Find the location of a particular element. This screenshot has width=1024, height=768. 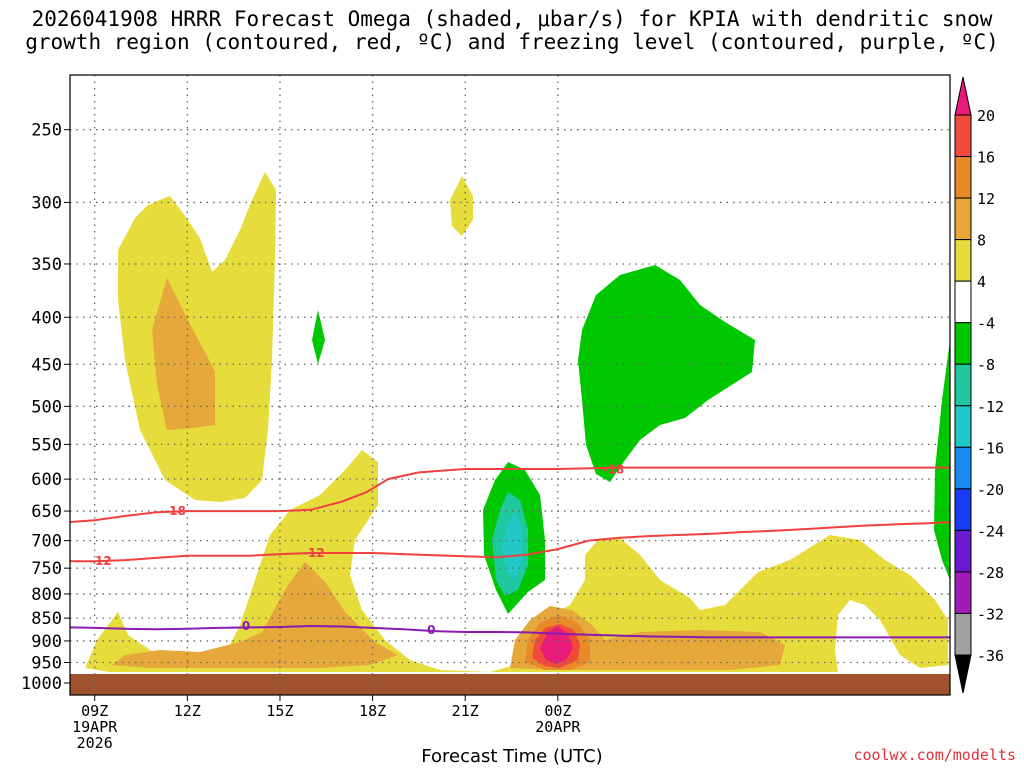

x-tick-label: 15Z is located at coordinates (279, 711).